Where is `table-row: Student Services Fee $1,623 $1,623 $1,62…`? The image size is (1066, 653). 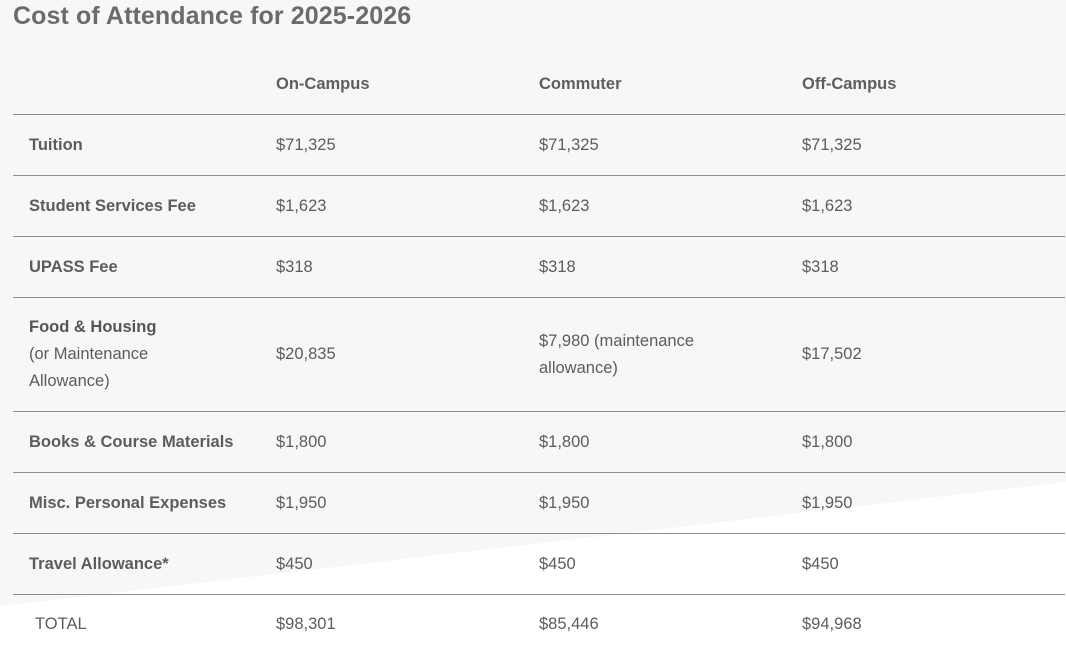
table-row: Student Services Fee $1,623 $1,623 $1,62… is located at coordinates (539, 206).